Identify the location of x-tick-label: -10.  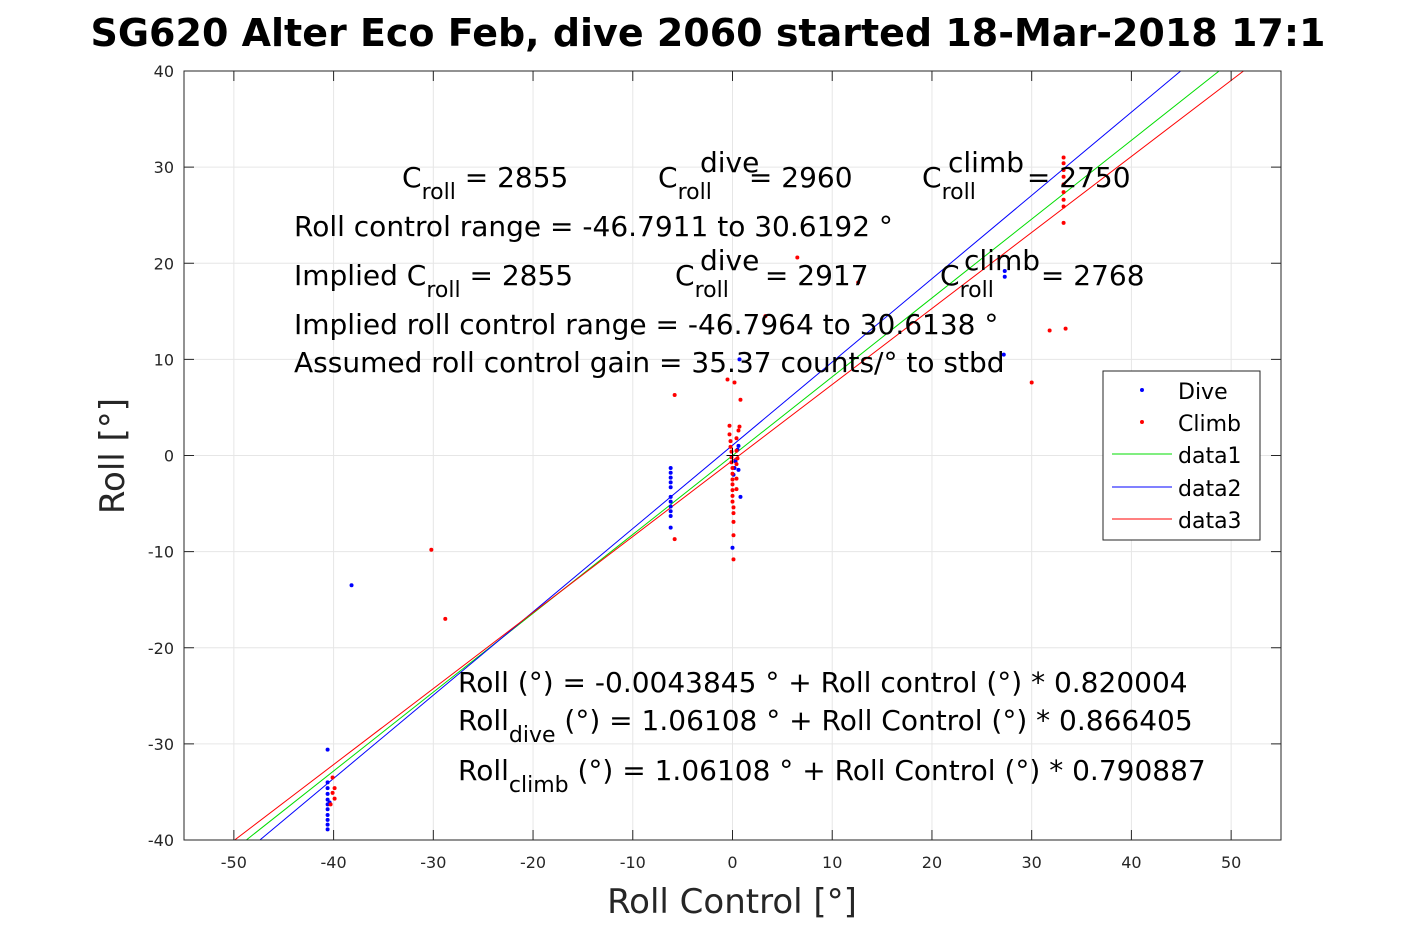
(633, 862).